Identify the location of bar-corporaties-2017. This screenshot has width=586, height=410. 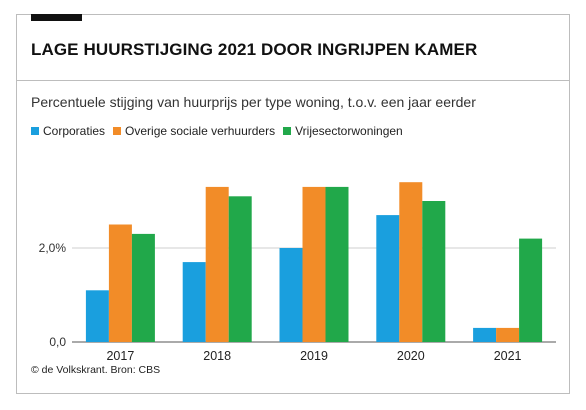
(97, 316).